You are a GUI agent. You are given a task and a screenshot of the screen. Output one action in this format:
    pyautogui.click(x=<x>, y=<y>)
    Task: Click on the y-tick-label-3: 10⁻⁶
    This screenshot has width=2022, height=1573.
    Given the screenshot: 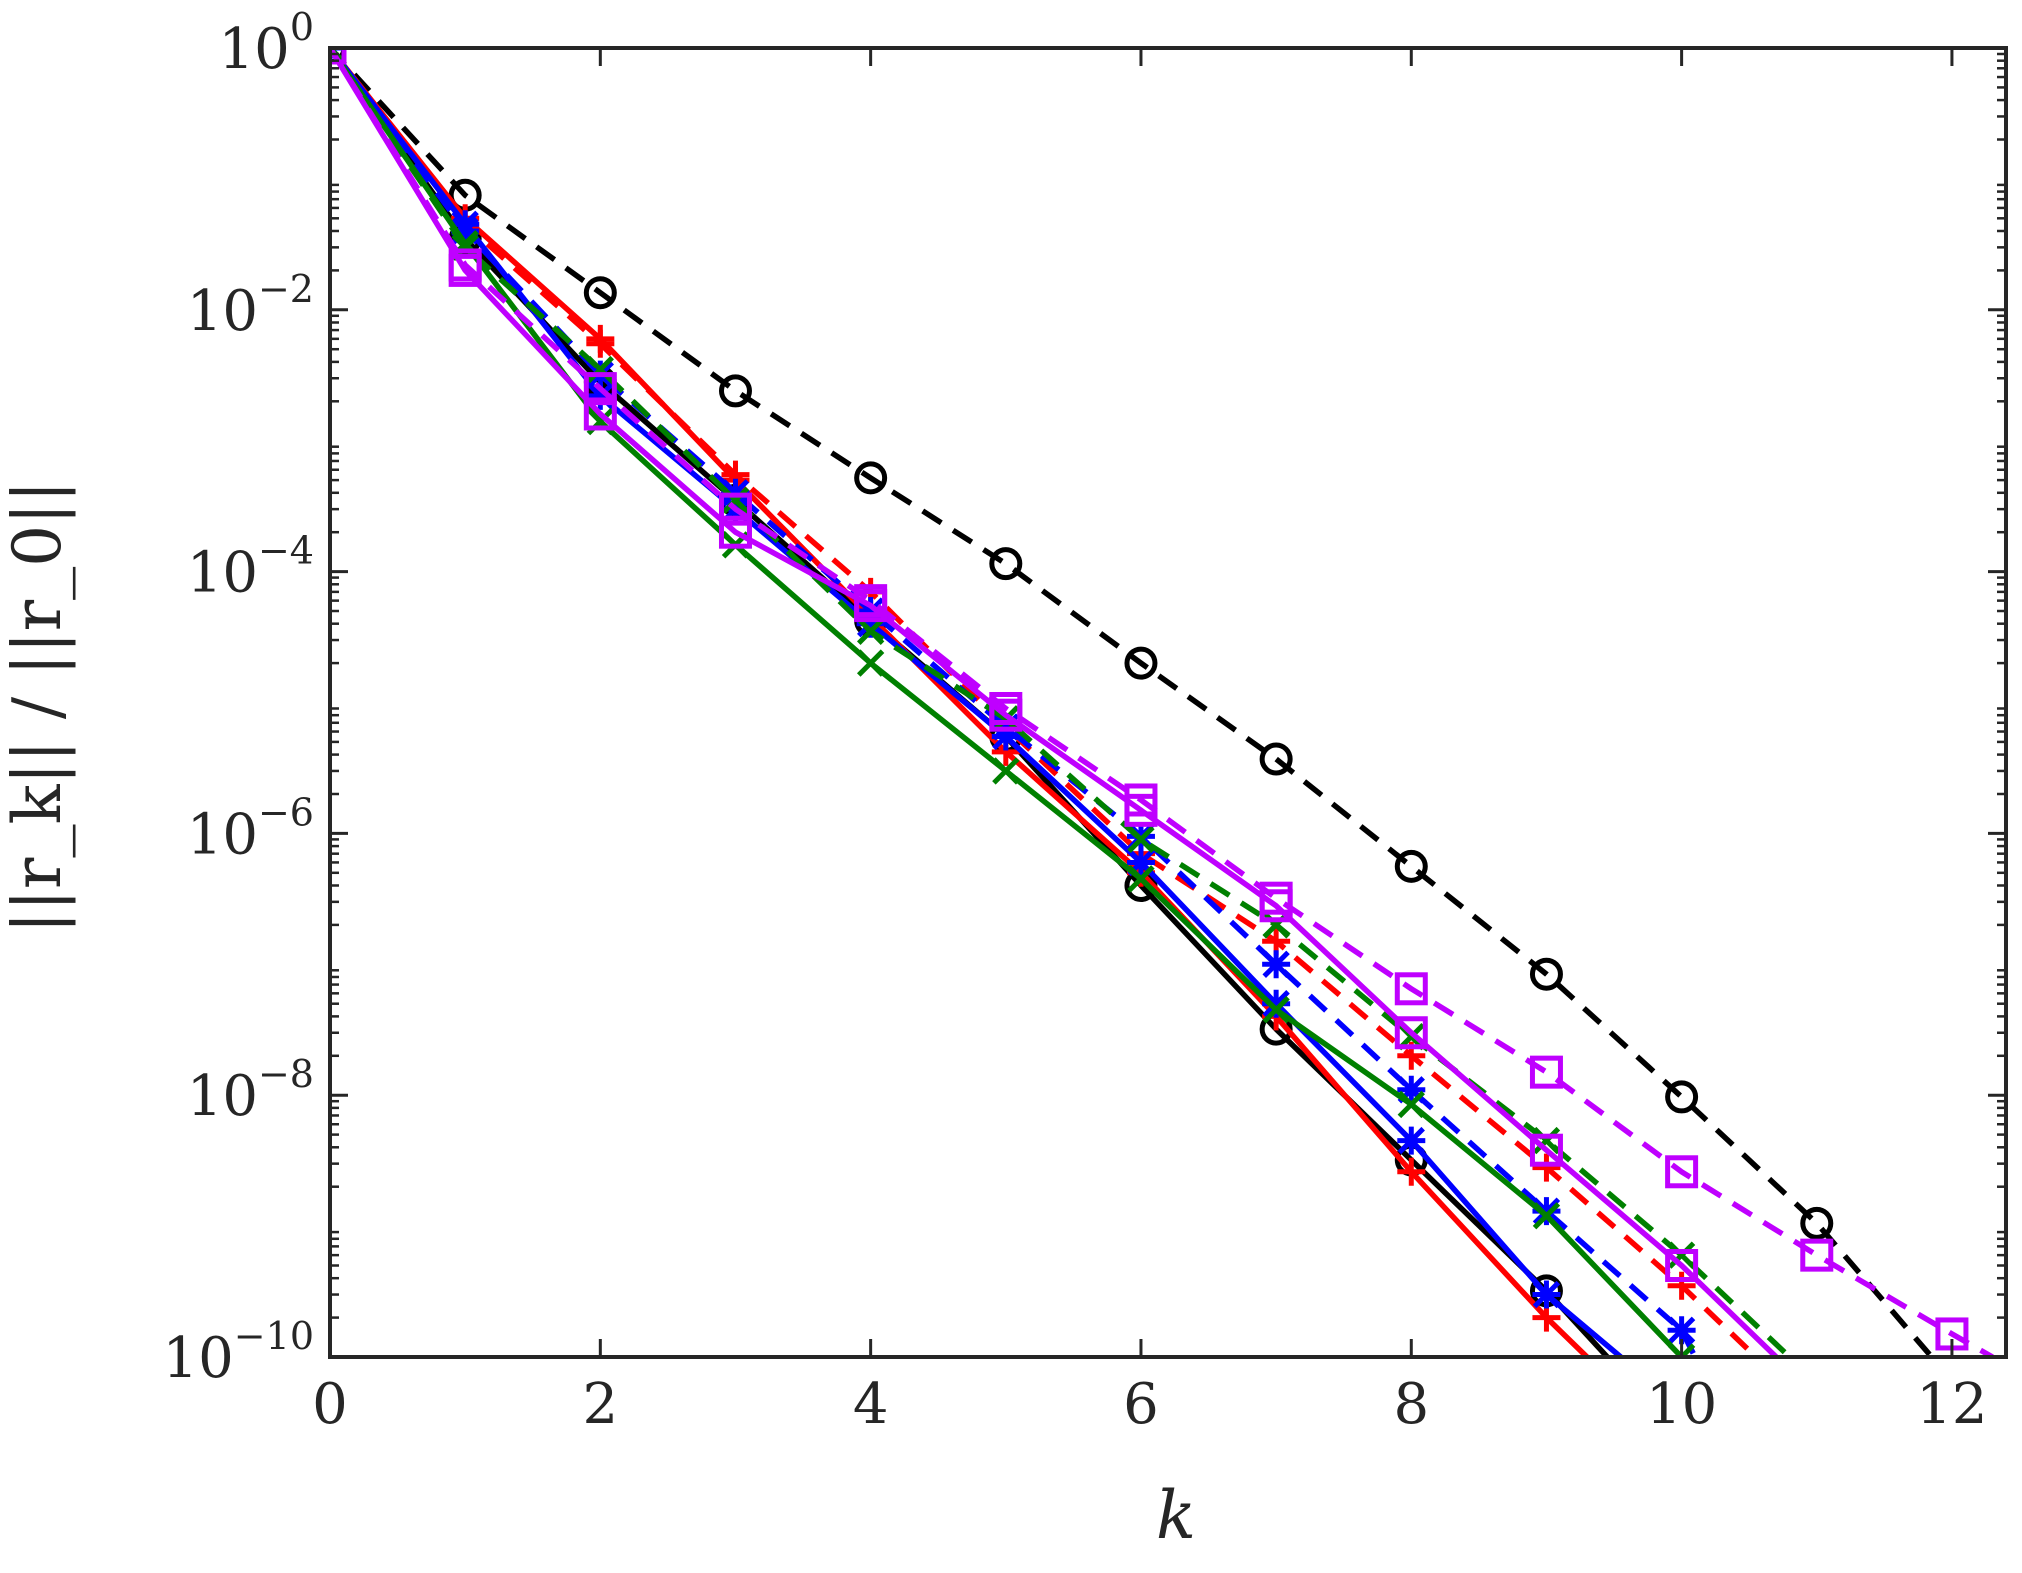 What is the action you would take?
    pyautogui.click(x=250, y=828)
    